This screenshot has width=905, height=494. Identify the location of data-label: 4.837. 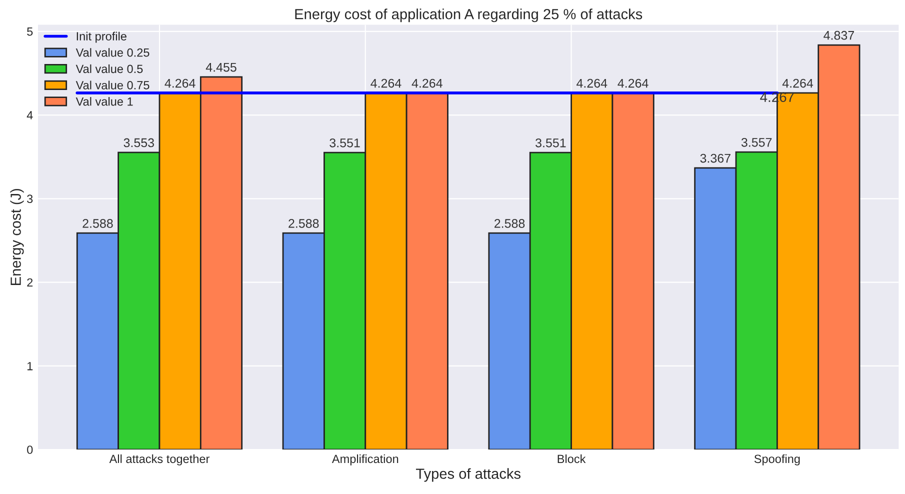
(839, 35).